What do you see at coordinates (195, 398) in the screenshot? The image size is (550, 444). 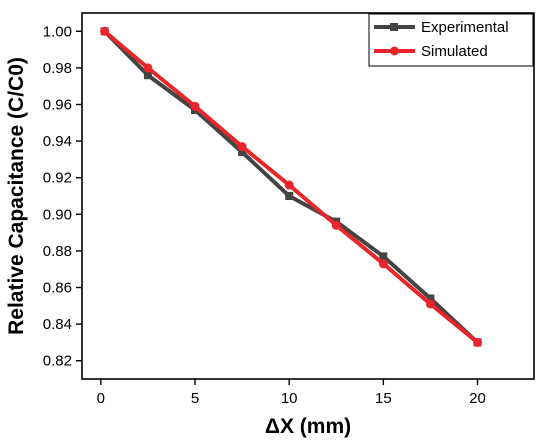 I see `x-tick-label: 5` at bounding box center [195, 398].